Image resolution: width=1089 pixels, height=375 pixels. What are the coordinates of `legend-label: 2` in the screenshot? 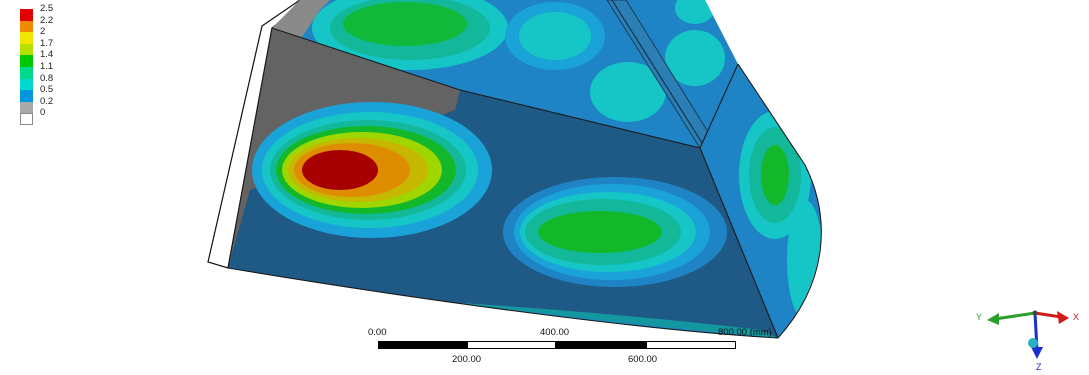 It's located at (43, 32).